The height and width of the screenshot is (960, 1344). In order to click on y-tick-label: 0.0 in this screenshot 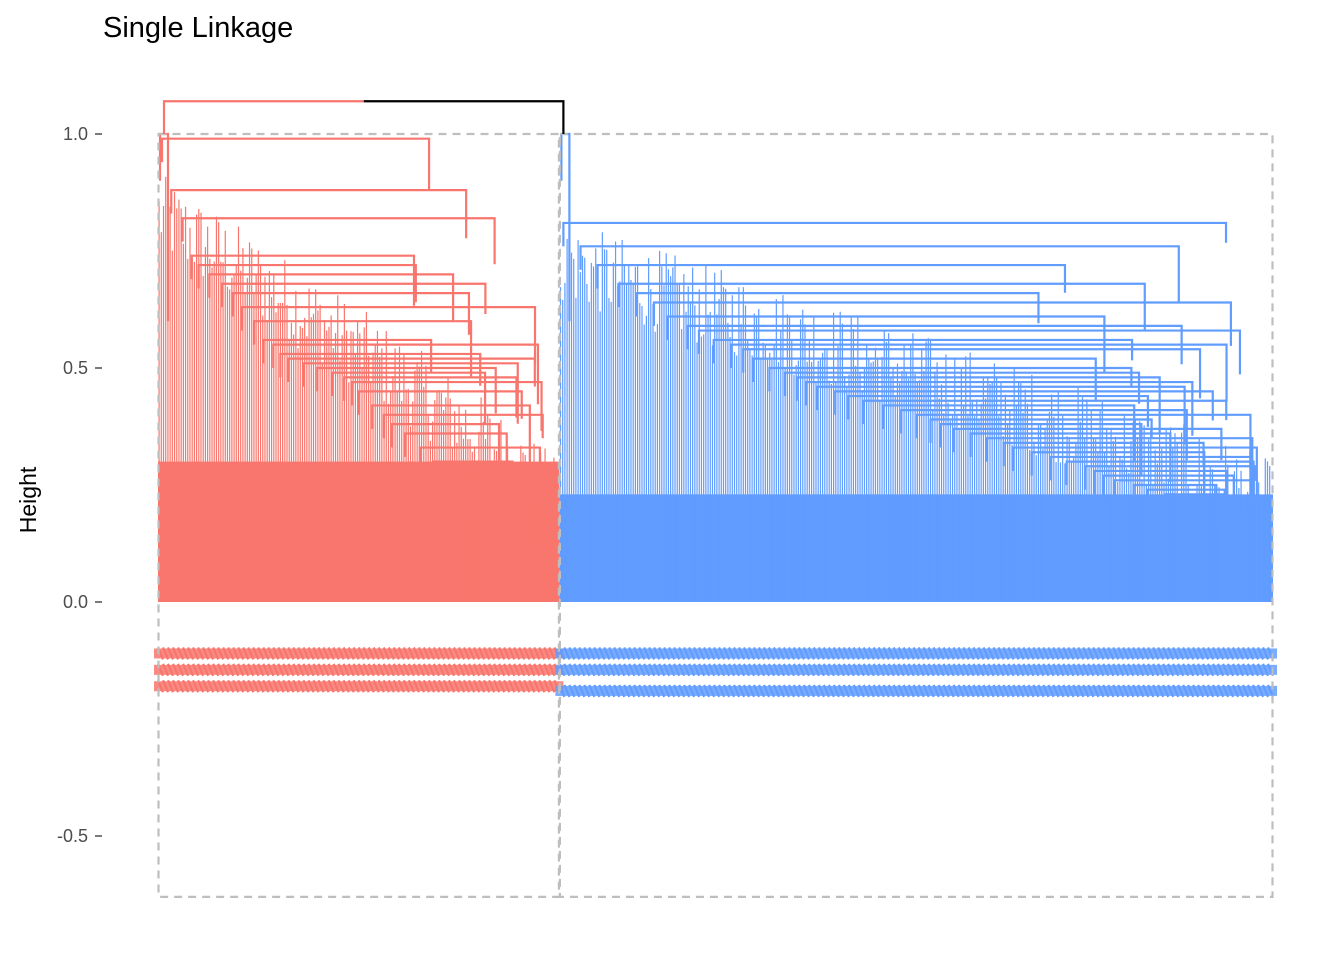, I will do `click(75, 602)`.